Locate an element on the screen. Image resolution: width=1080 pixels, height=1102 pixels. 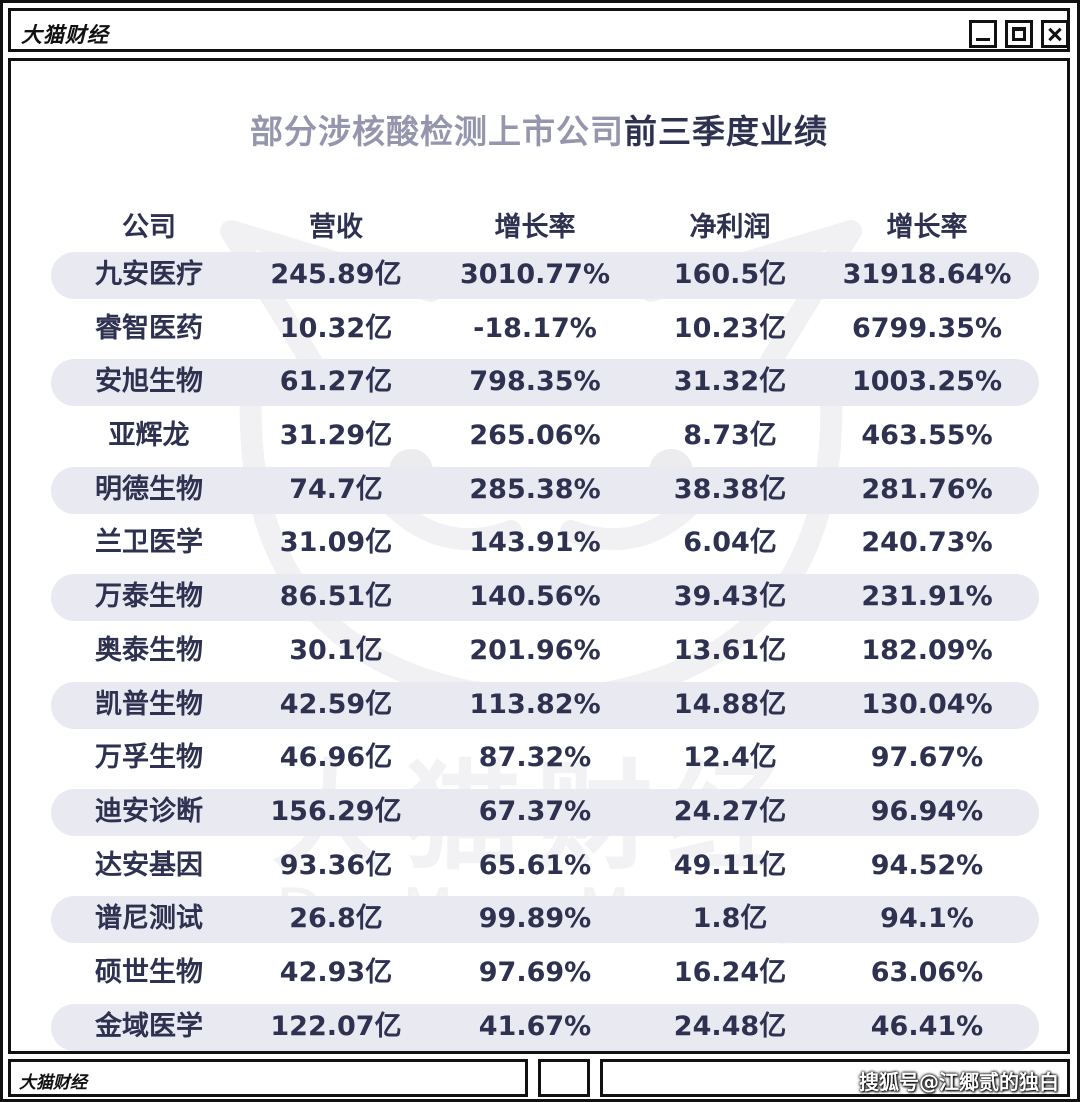
page-title: 部分涉核酸检测上市公司前三季度业绩 is located at coordinates (539, 129).